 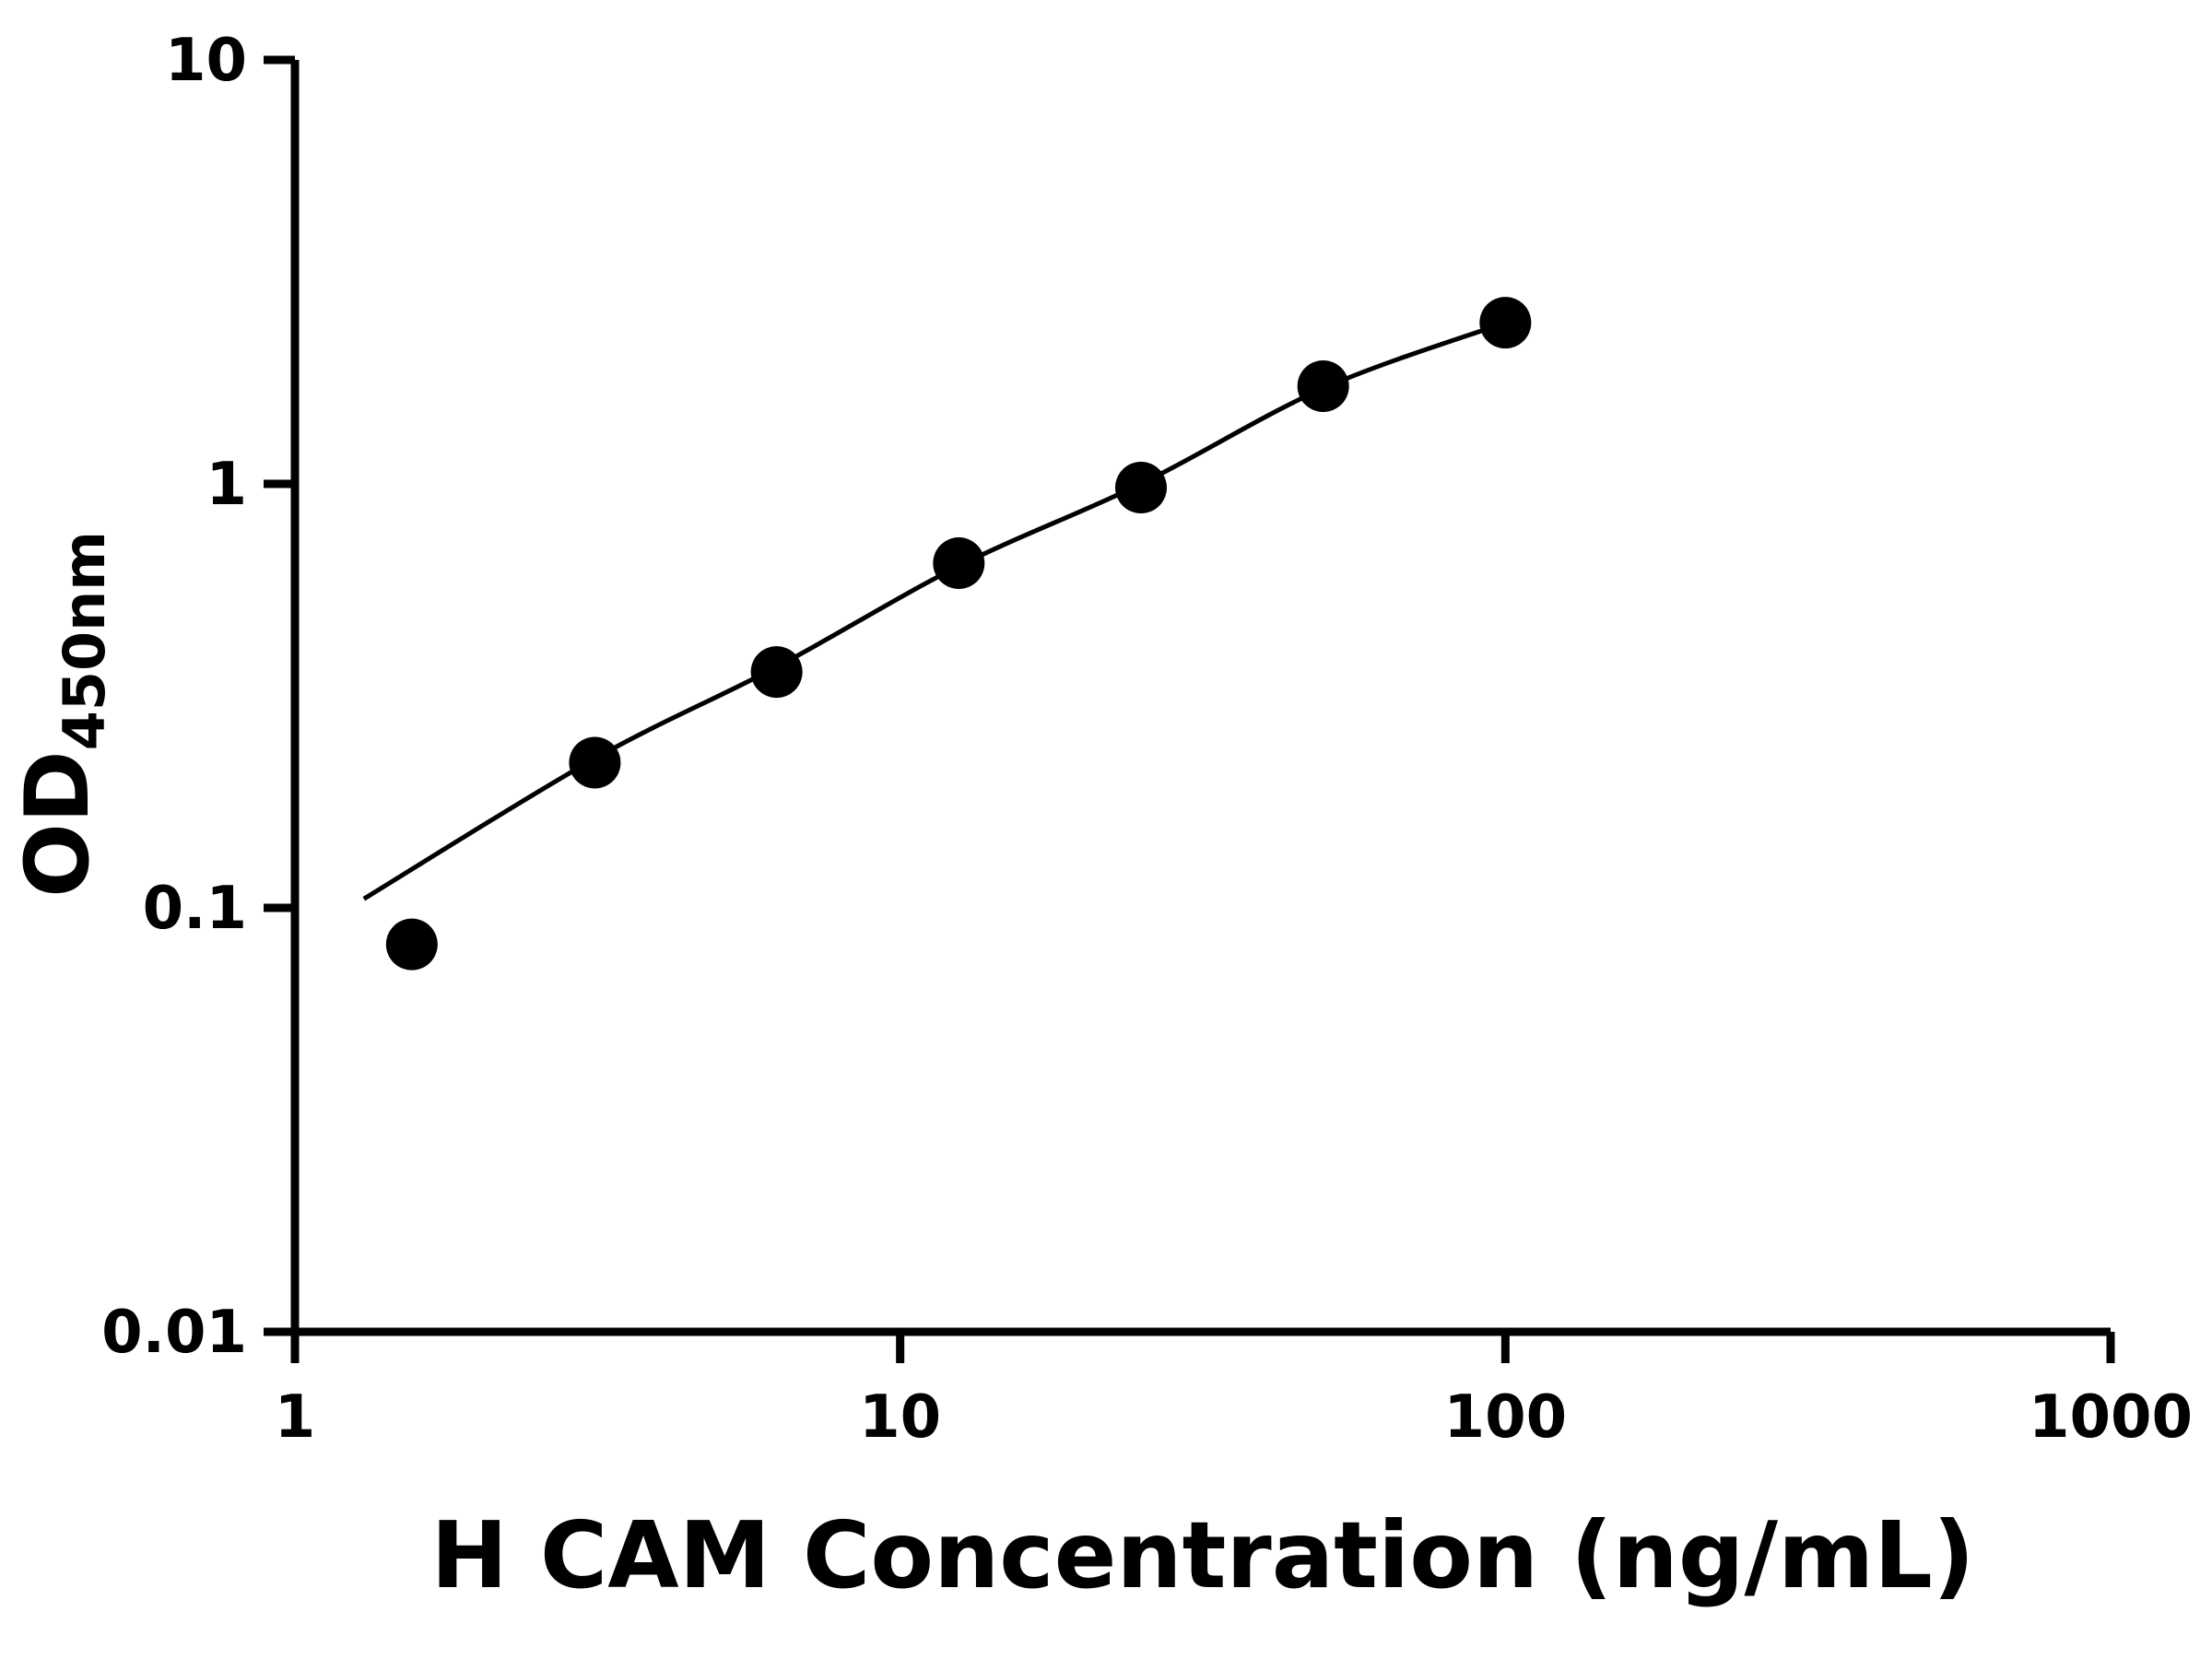 I want to click on x-axis-tick-label: 100, so click(x=1506, y=1417).